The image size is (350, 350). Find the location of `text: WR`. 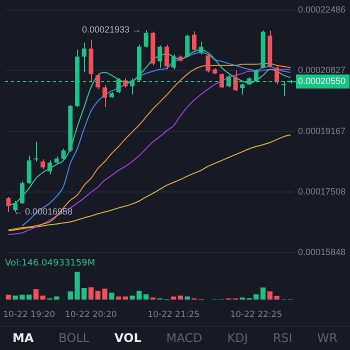

text: WR is located at coordinates (327, 338).